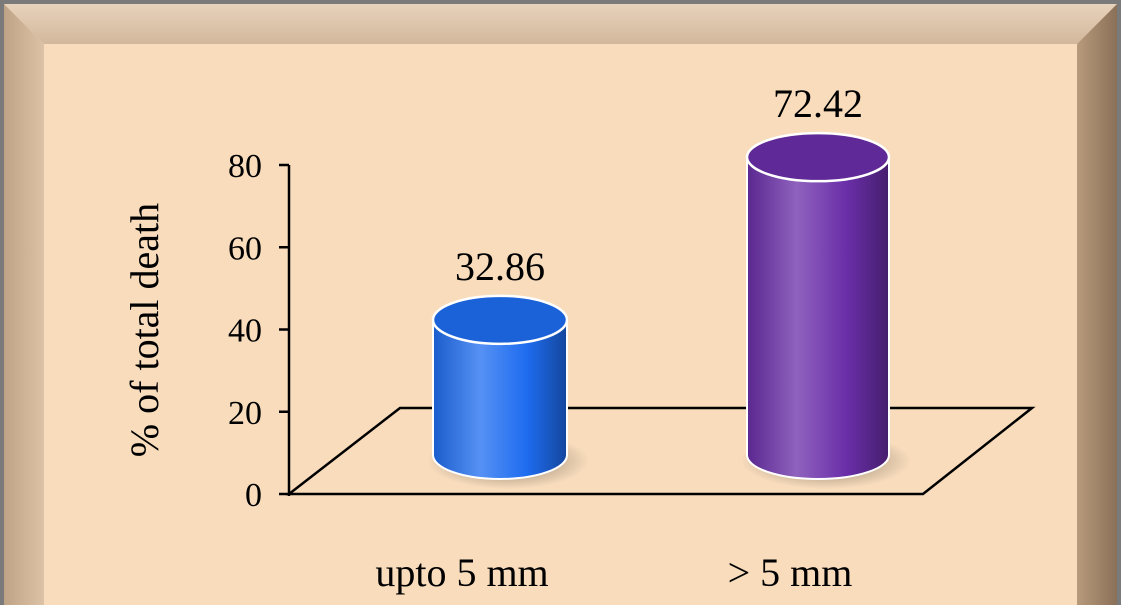 The image size is (1121, 610). Describe the element at coordinates (613, 572) in the screenshot. I see `x-ticks: upto 5 mm > 5 mm` at that location.